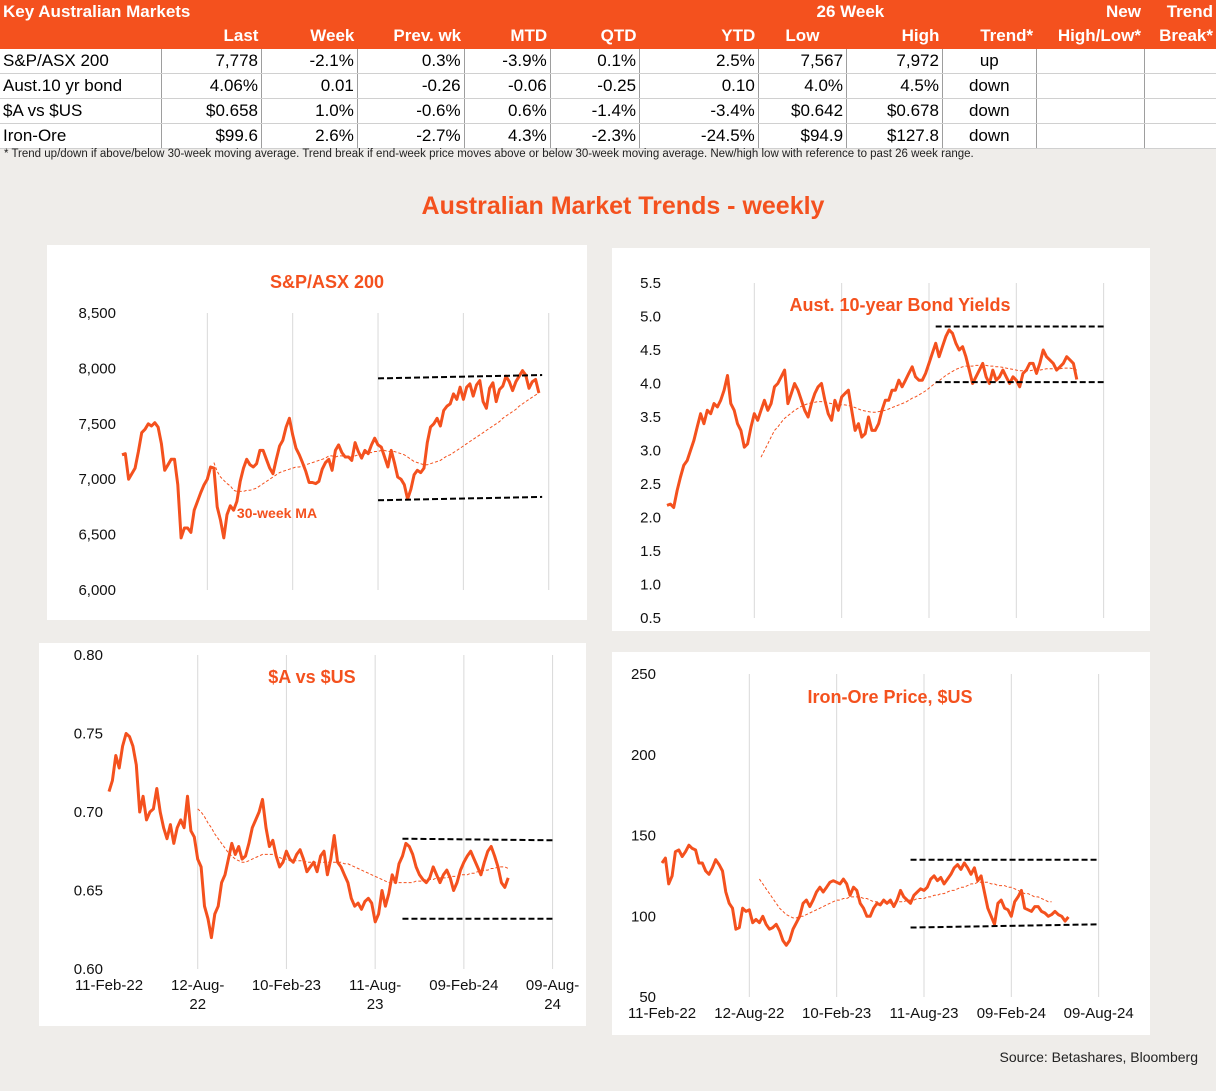 The height and width of the screenshot is (1091, 1216). Describe the element at coordinates (650, 551) in the screenshot. I see `y-tick-label: 1.5` at that location.